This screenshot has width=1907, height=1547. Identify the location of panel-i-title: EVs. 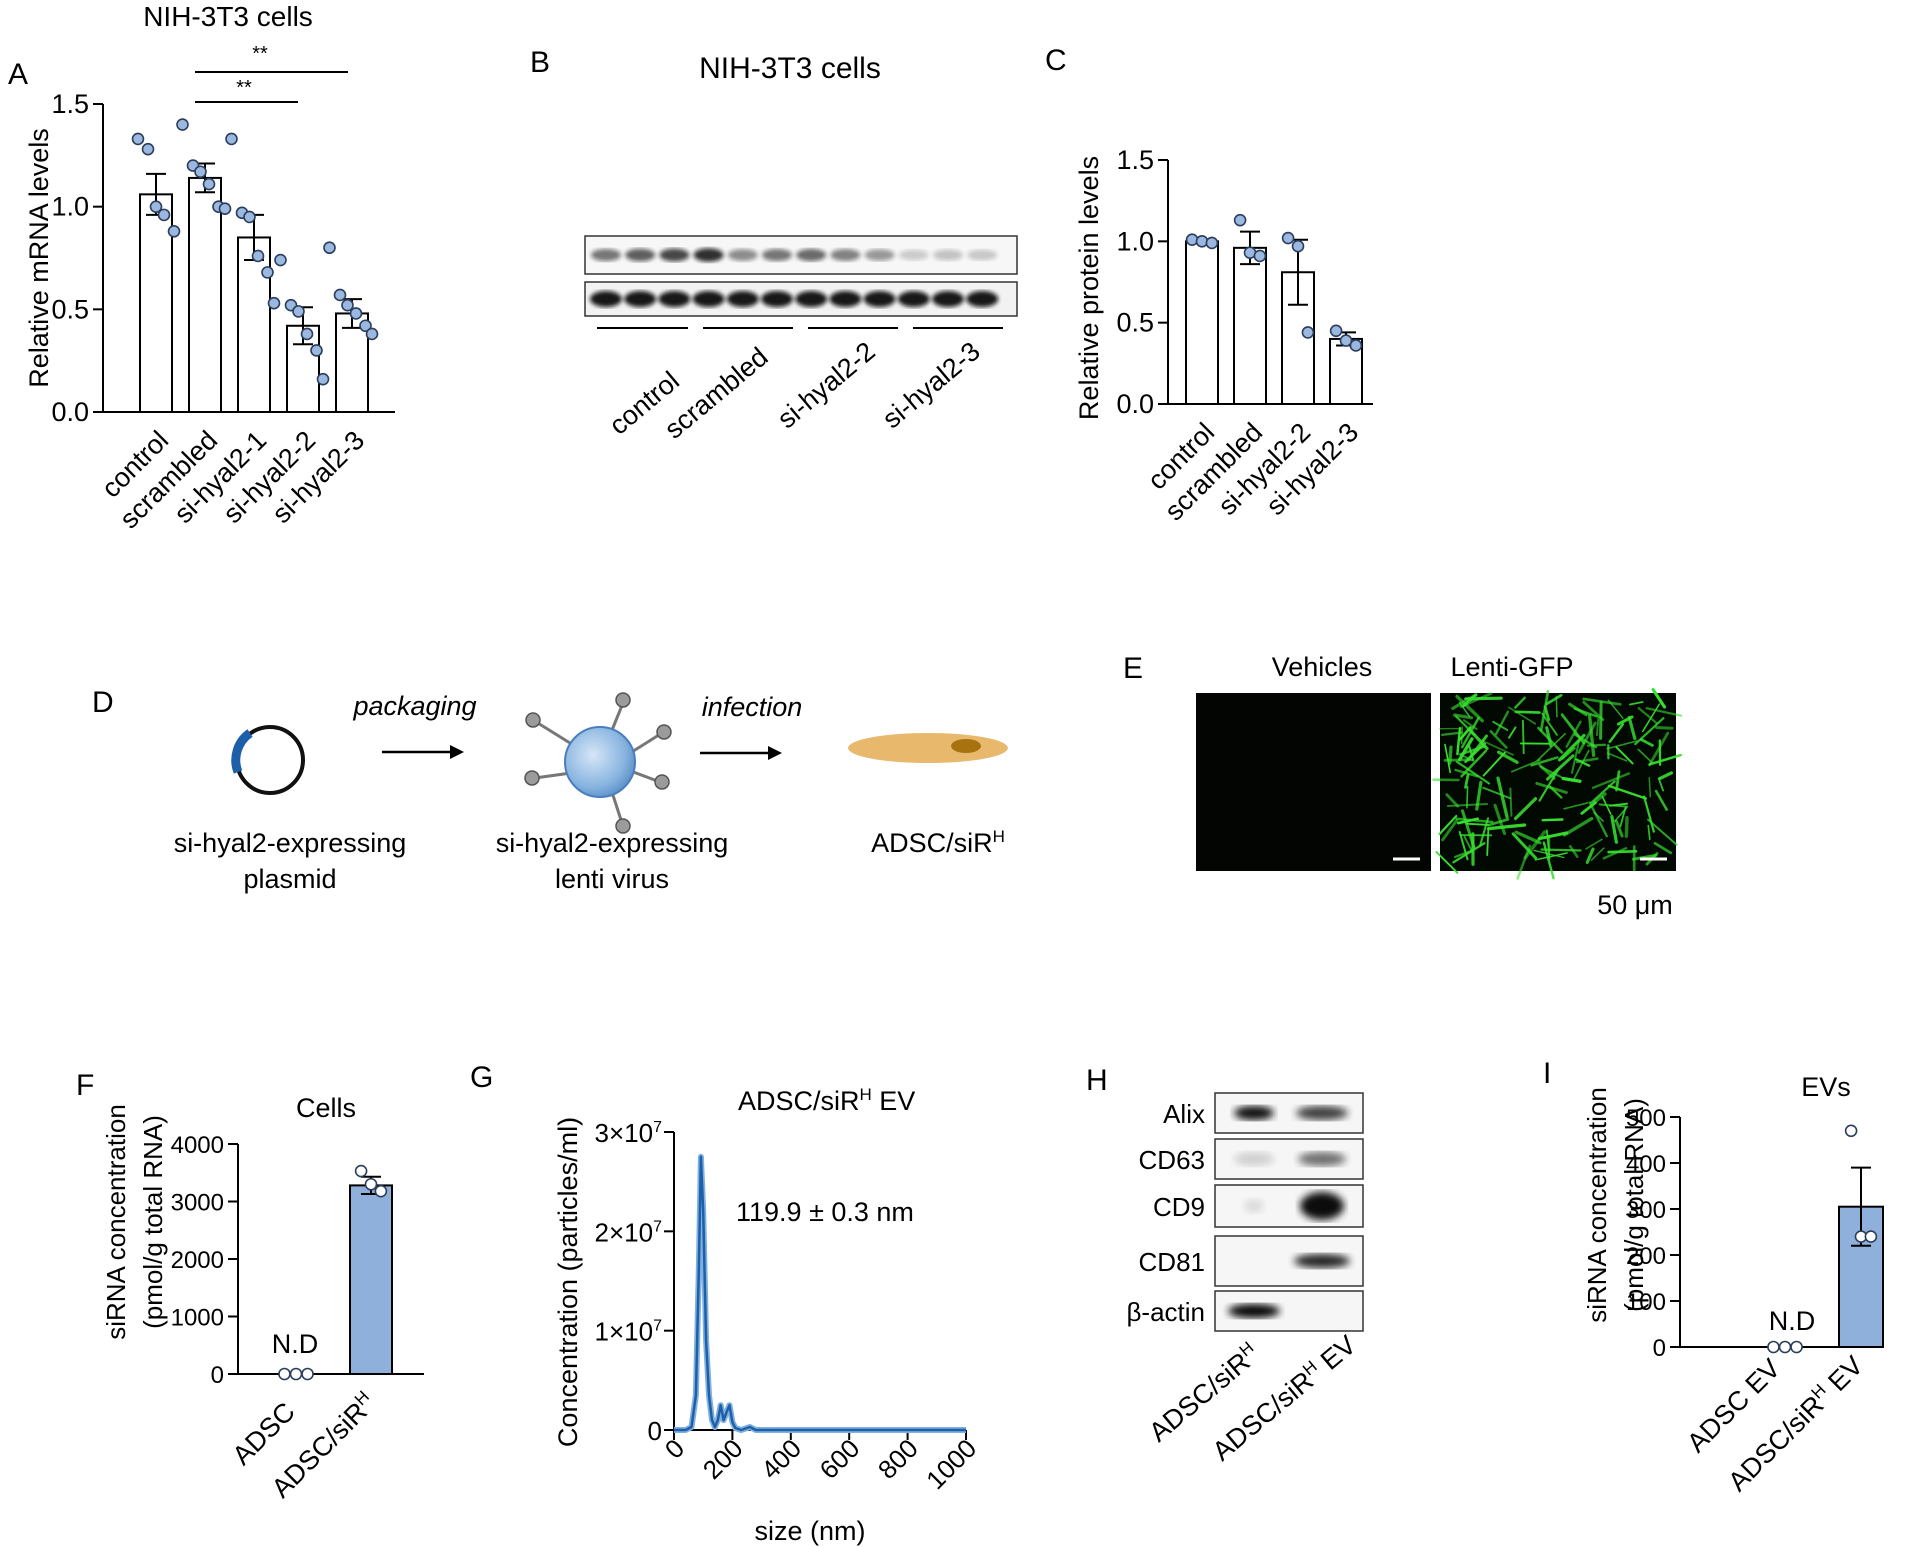
(1826, 1087).